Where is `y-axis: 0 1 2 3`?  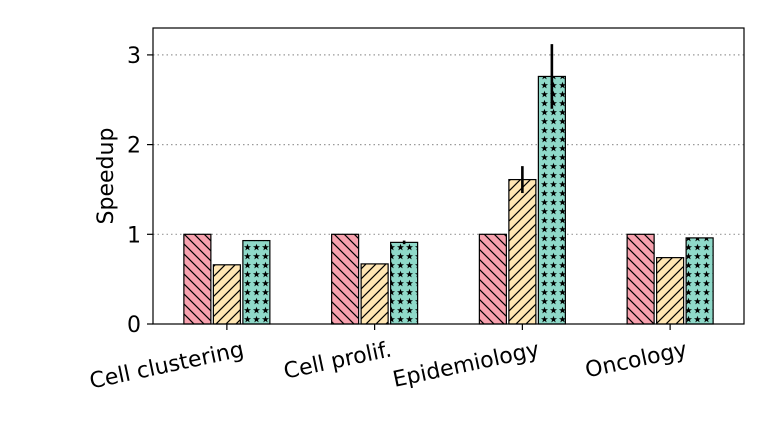 y-axis: 0 1 2 3 is located at coordinates (140, 191).